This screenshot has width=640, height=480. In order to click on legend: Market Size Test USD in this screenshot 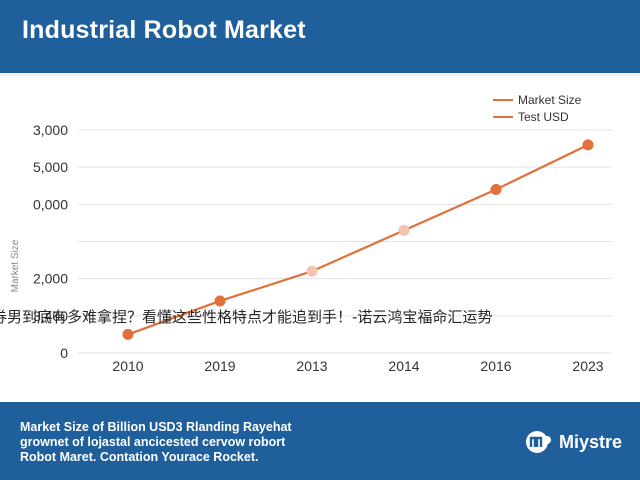, I will do `click(537, 108)`.